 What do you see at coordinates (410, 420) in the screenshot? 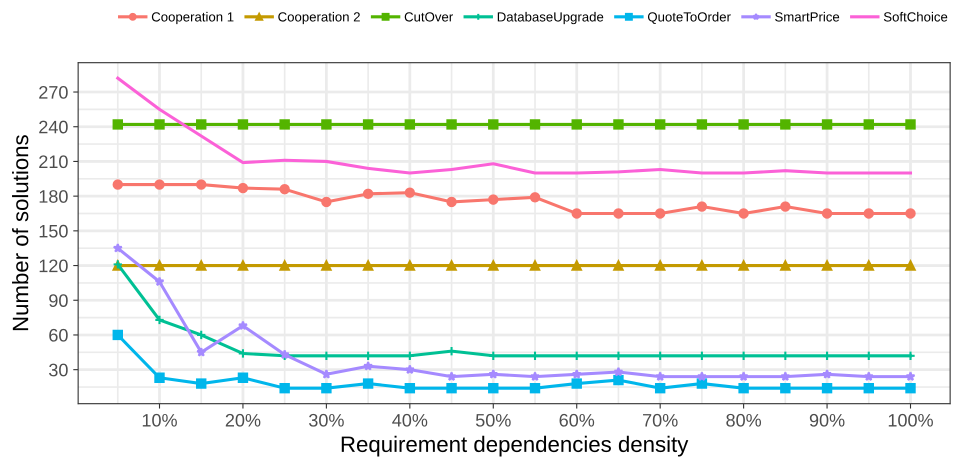
I see `x-tick-label: 40%` at bounding box center [410, 420].